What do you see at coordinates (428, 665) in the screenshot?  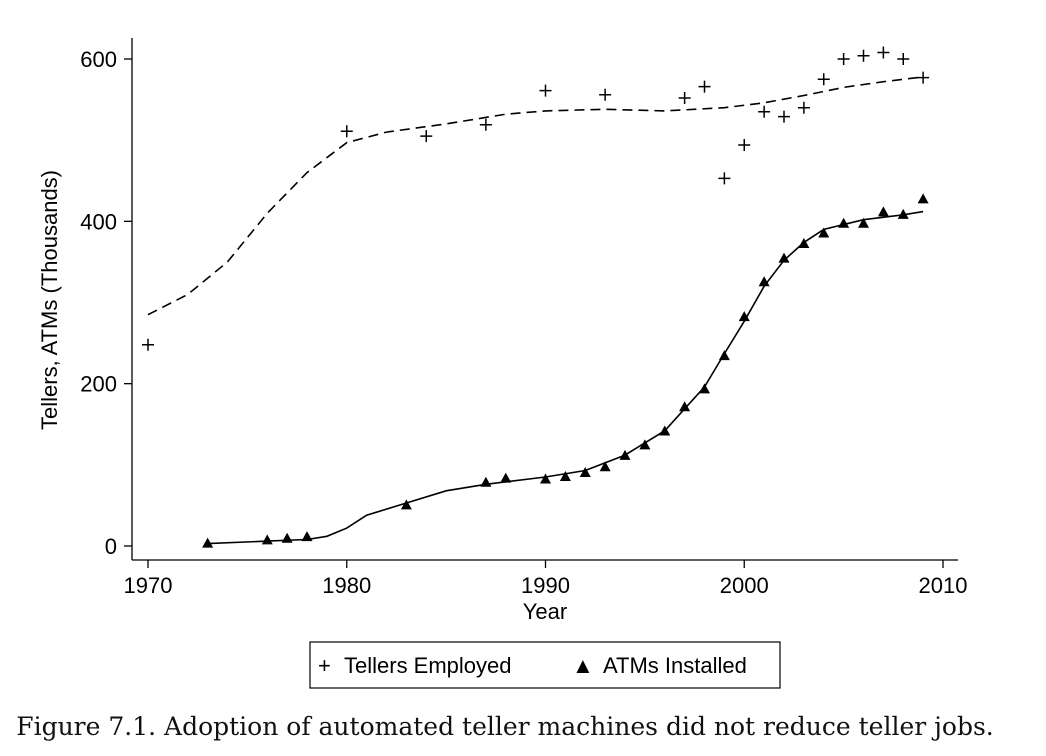 I see `legend-label-tellers: Tellers Employed` at bounding box center [428, 665].